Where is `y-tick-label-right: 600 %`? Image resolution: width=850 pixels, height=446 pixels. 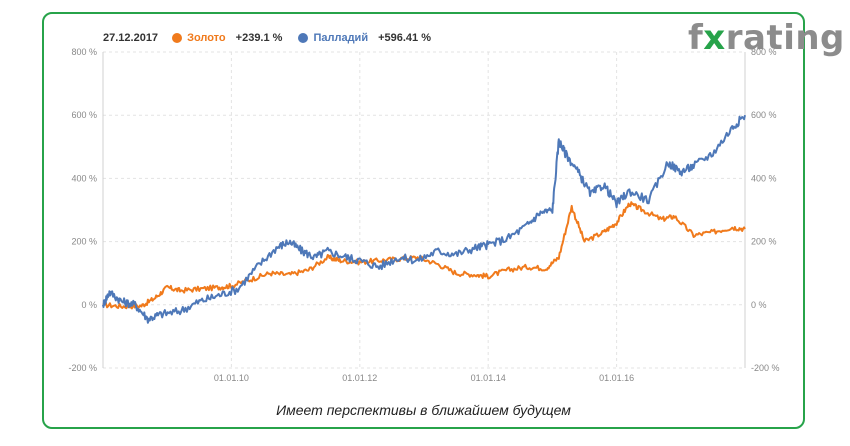 y-tick-label-right: 600 % is located at coordinates (764, 115).